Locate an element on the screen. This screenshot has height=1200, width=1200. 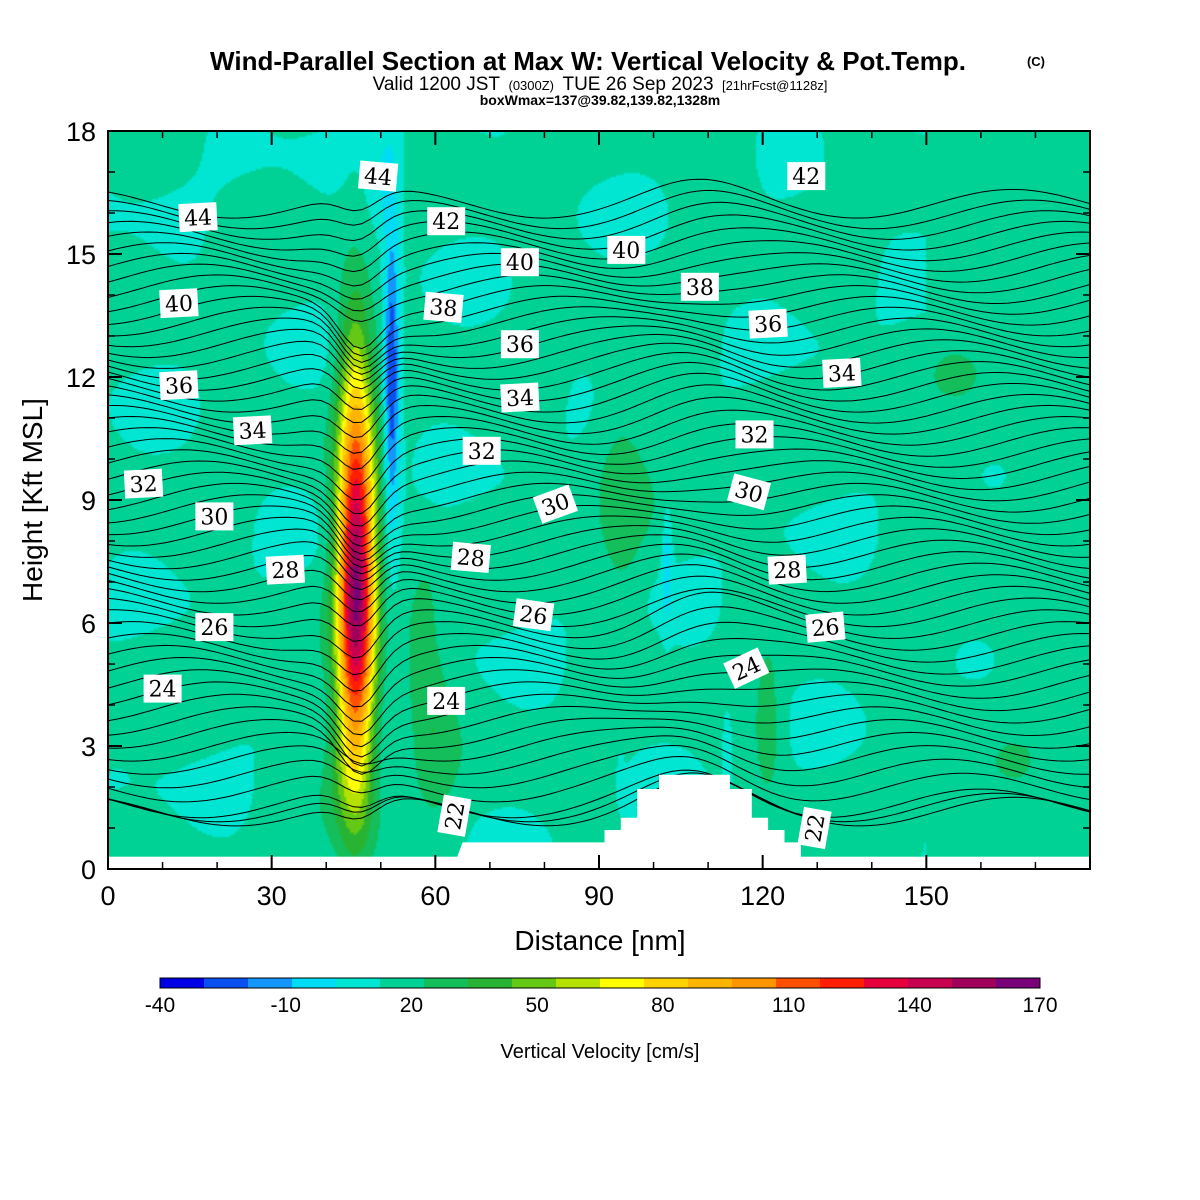
theta-label: 40 is located at coordinates (179, 303).